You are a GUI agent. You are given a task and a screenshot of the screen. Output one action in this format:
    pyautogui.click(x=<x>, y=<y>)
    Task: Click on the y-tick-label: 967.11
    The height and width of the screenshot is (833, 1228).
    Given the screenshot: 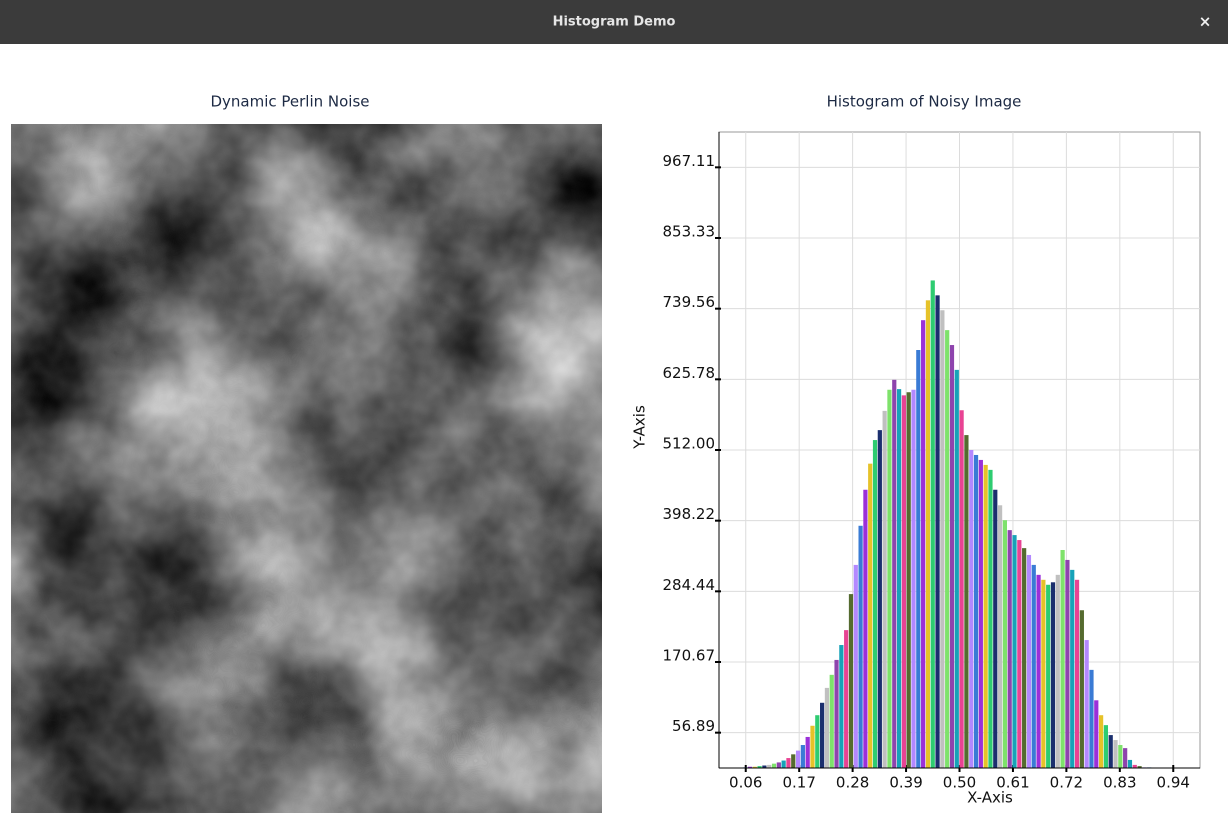 What is the action you would take?
    pyautogui.click(x=689, y=161)
    